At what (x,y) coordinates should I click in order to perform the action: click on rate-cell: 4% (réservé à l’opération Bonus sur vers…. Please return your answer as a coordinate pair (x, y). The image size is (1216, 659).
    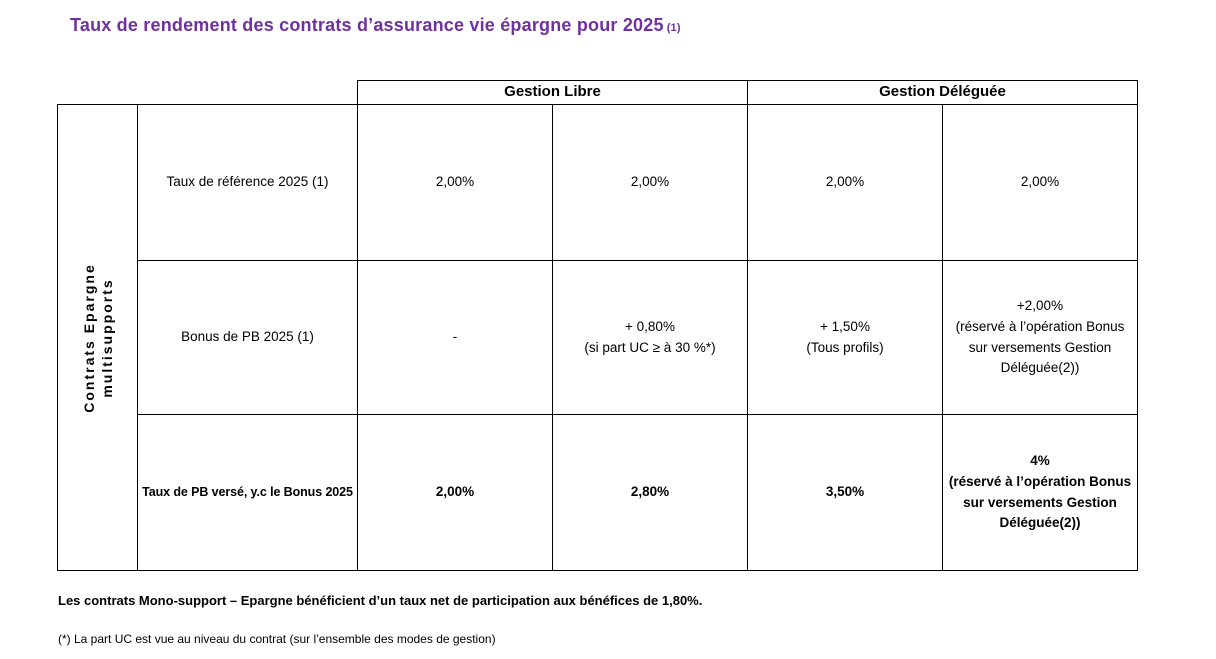
    Looking at the image, I should click on (1040, 492).